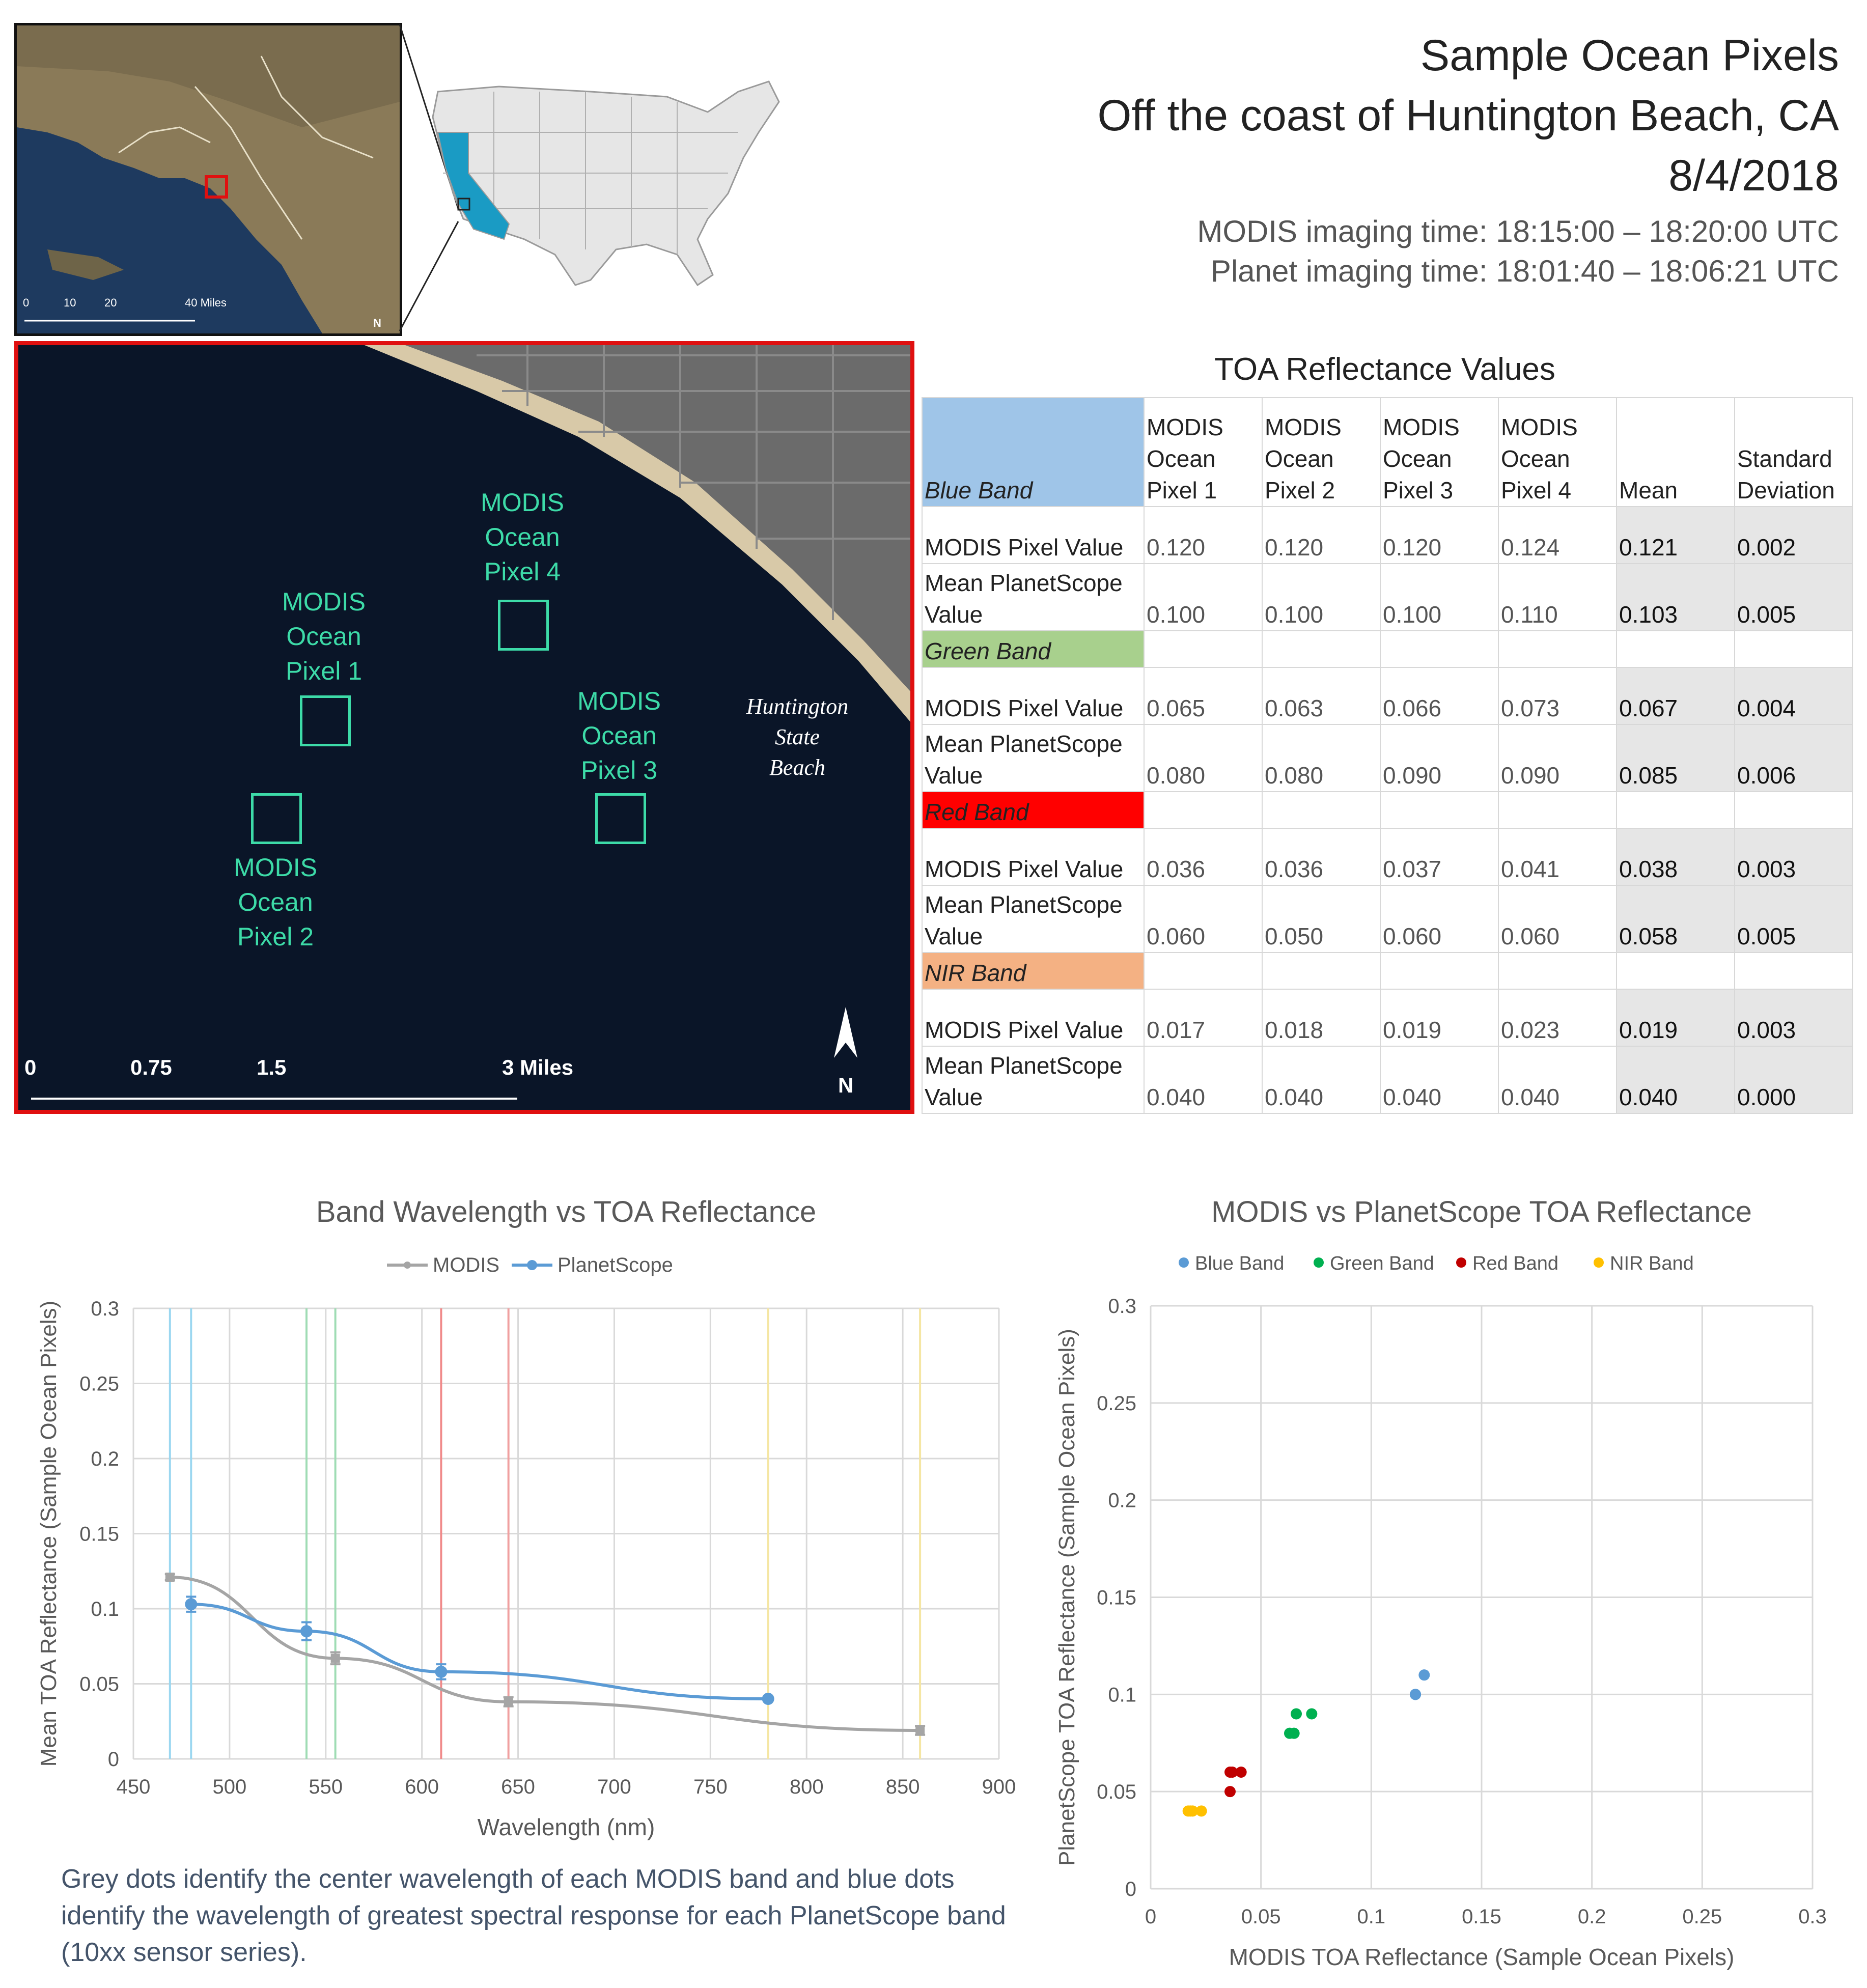  What do you see at coordinates (1321, 857) in the screenshot?
I see `value-cell: 0.036` at bounding box center [1321, 857].